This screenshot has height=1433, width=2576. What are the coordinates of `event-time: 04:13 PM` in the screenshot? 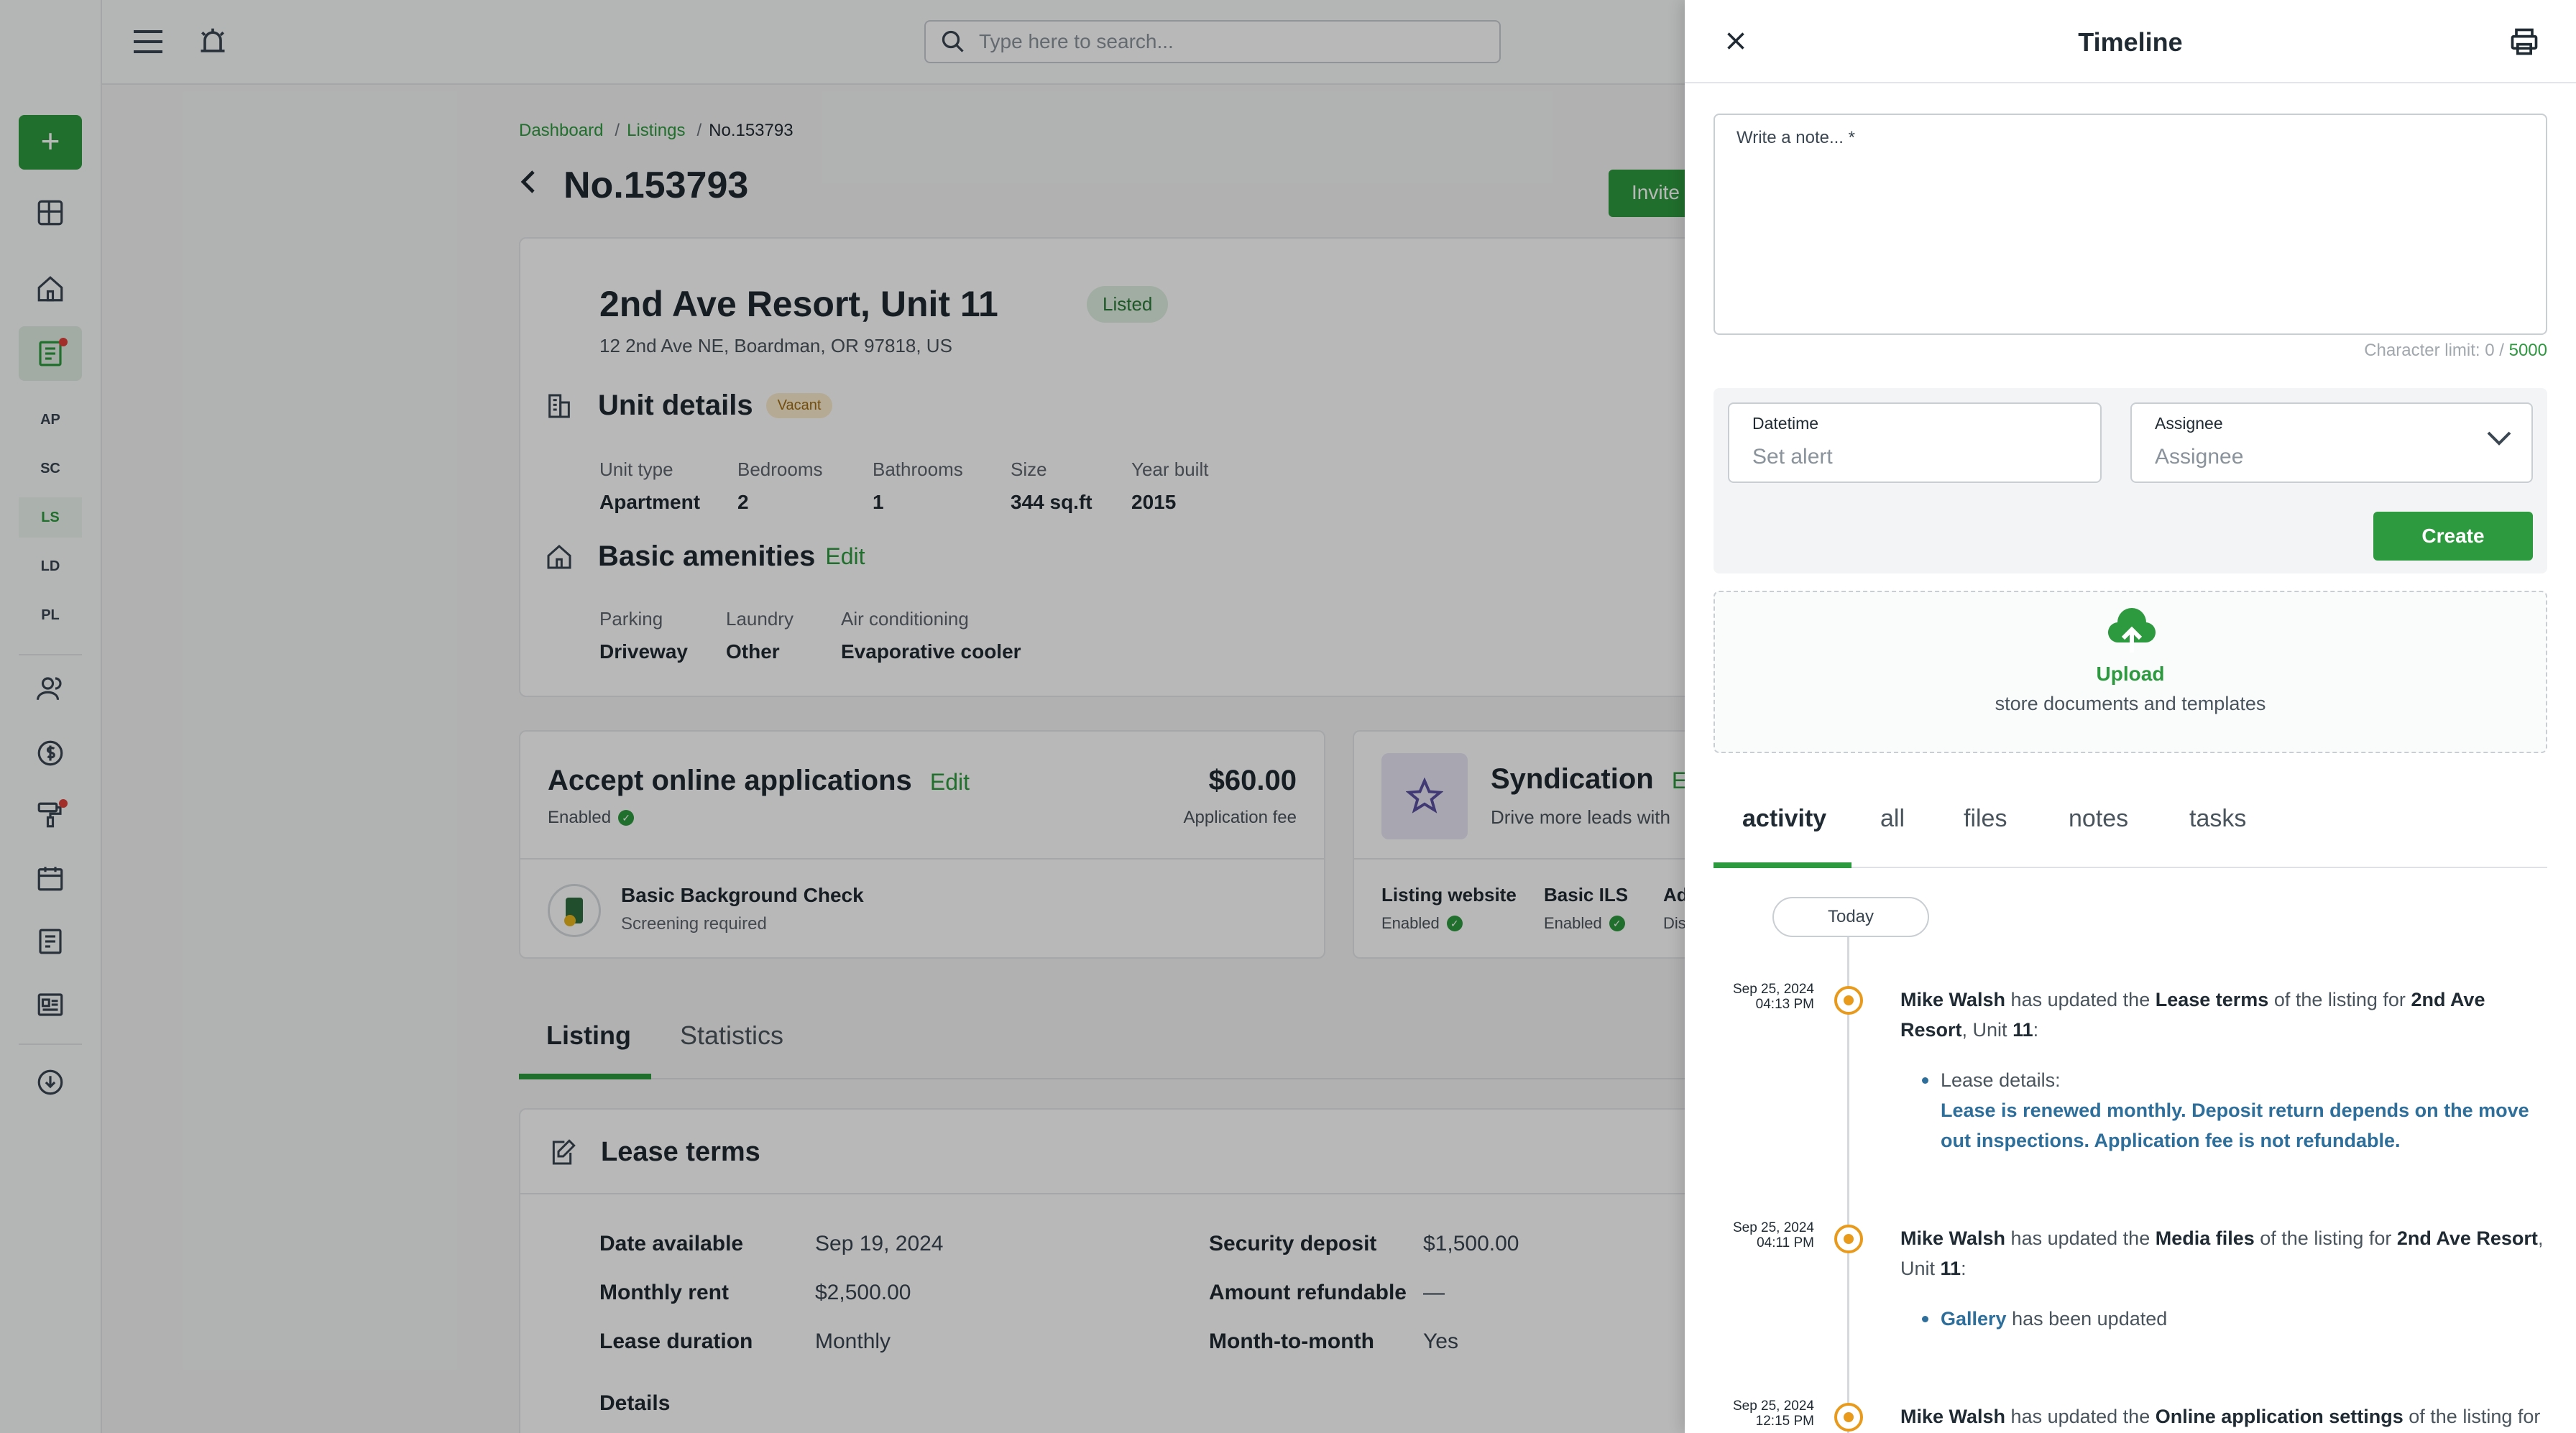 It's located at (1784, 1004).